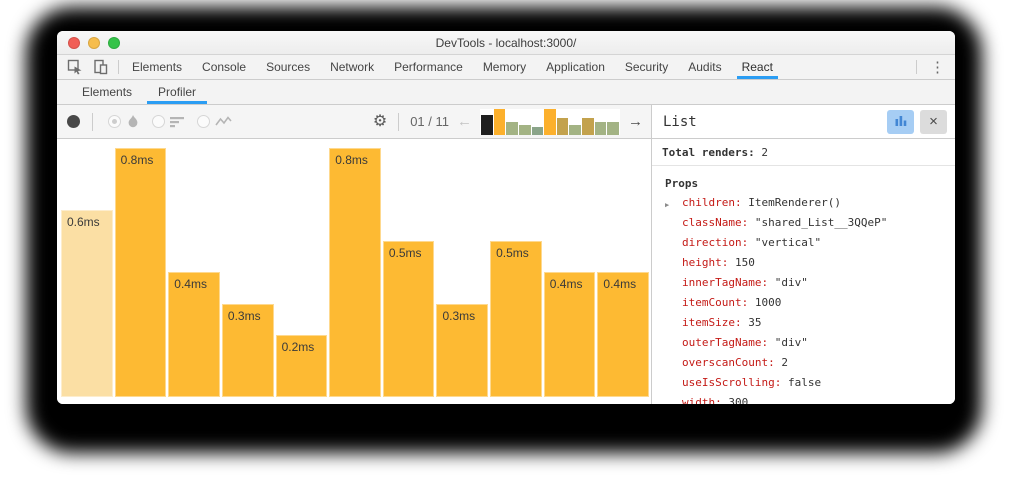 The width and height of the screenshot is (1012, 484). Describe the element at coordinates (715, 222) in the screenshot. I see `prop-key: className:` at that location.